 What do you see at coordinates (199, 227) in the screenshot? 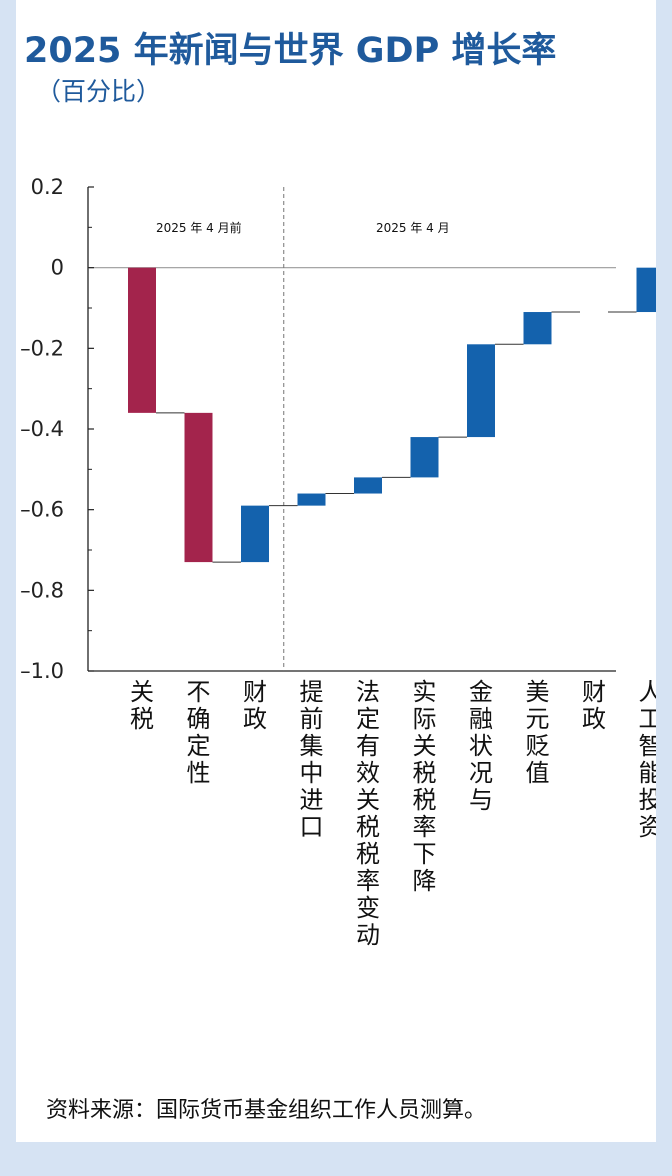
I see `section-label-before-april: 2025 年 4 月前` at bounding box center [199, 227].